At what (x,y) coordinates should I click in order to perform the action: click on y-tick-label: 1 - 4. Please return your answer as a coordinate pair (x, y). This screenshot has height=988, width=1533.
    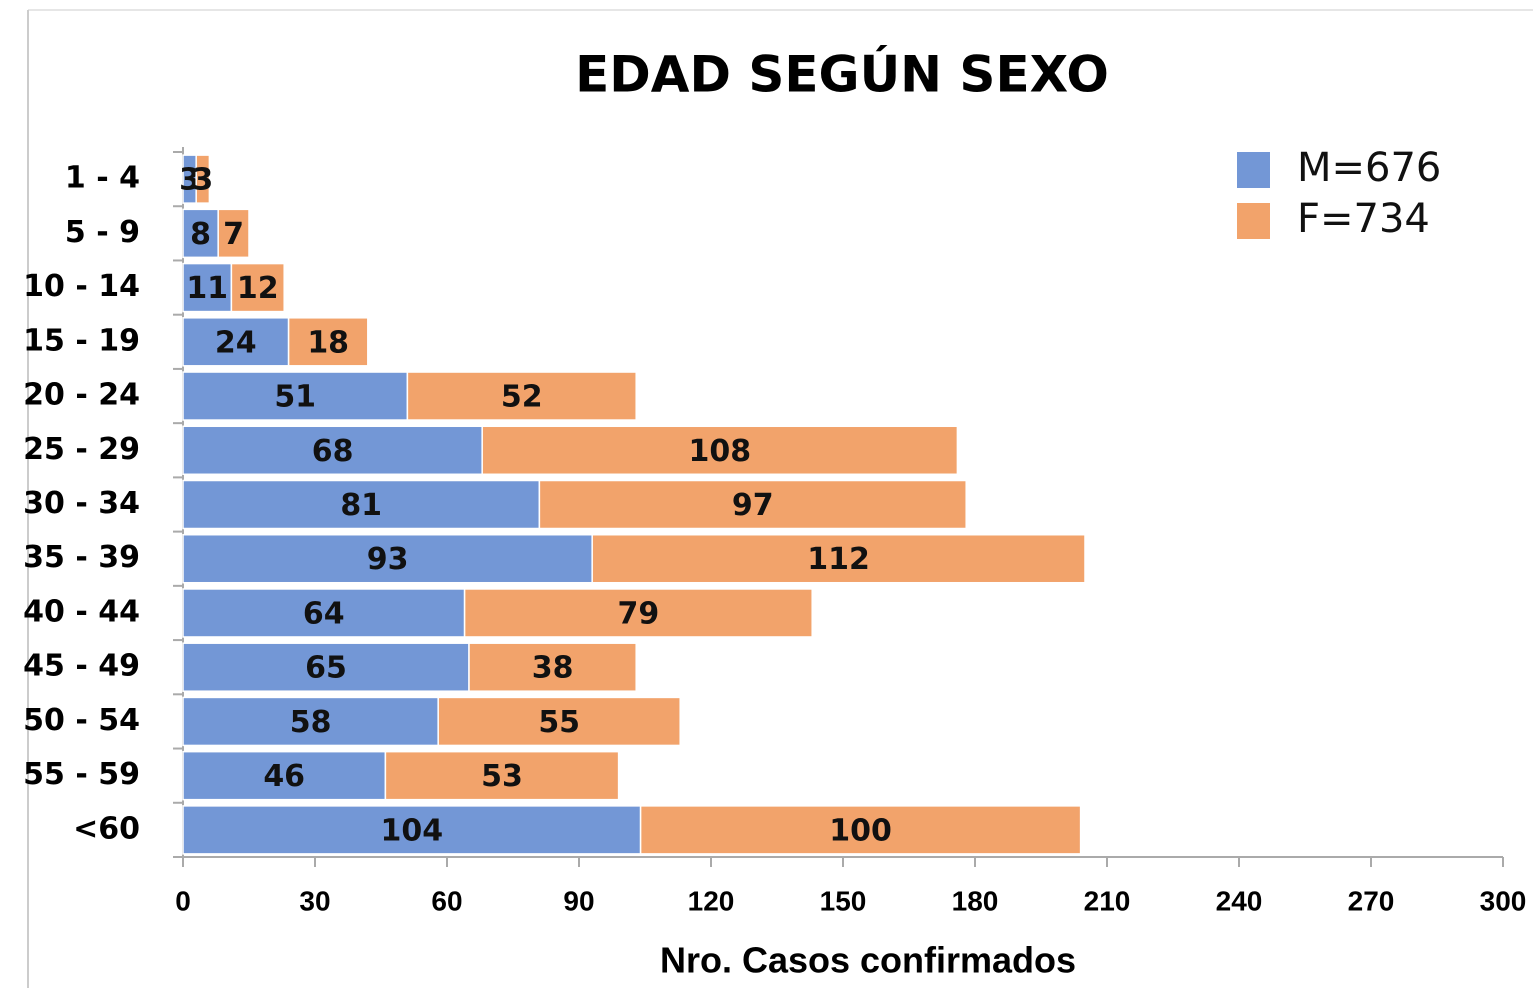
    Looking at the image, I should click on (102, 178).